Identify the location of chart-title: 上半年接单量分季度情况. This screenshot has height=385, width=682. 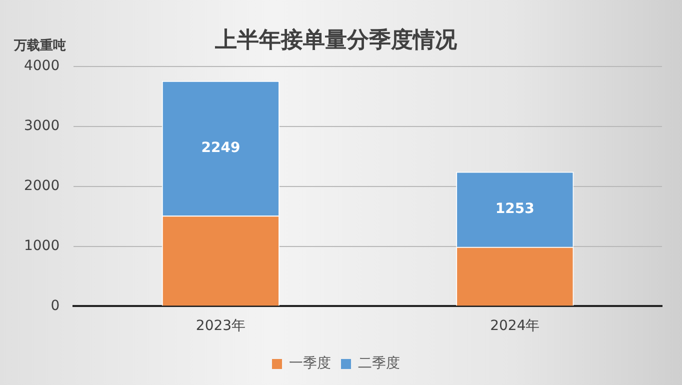
(336, 39).